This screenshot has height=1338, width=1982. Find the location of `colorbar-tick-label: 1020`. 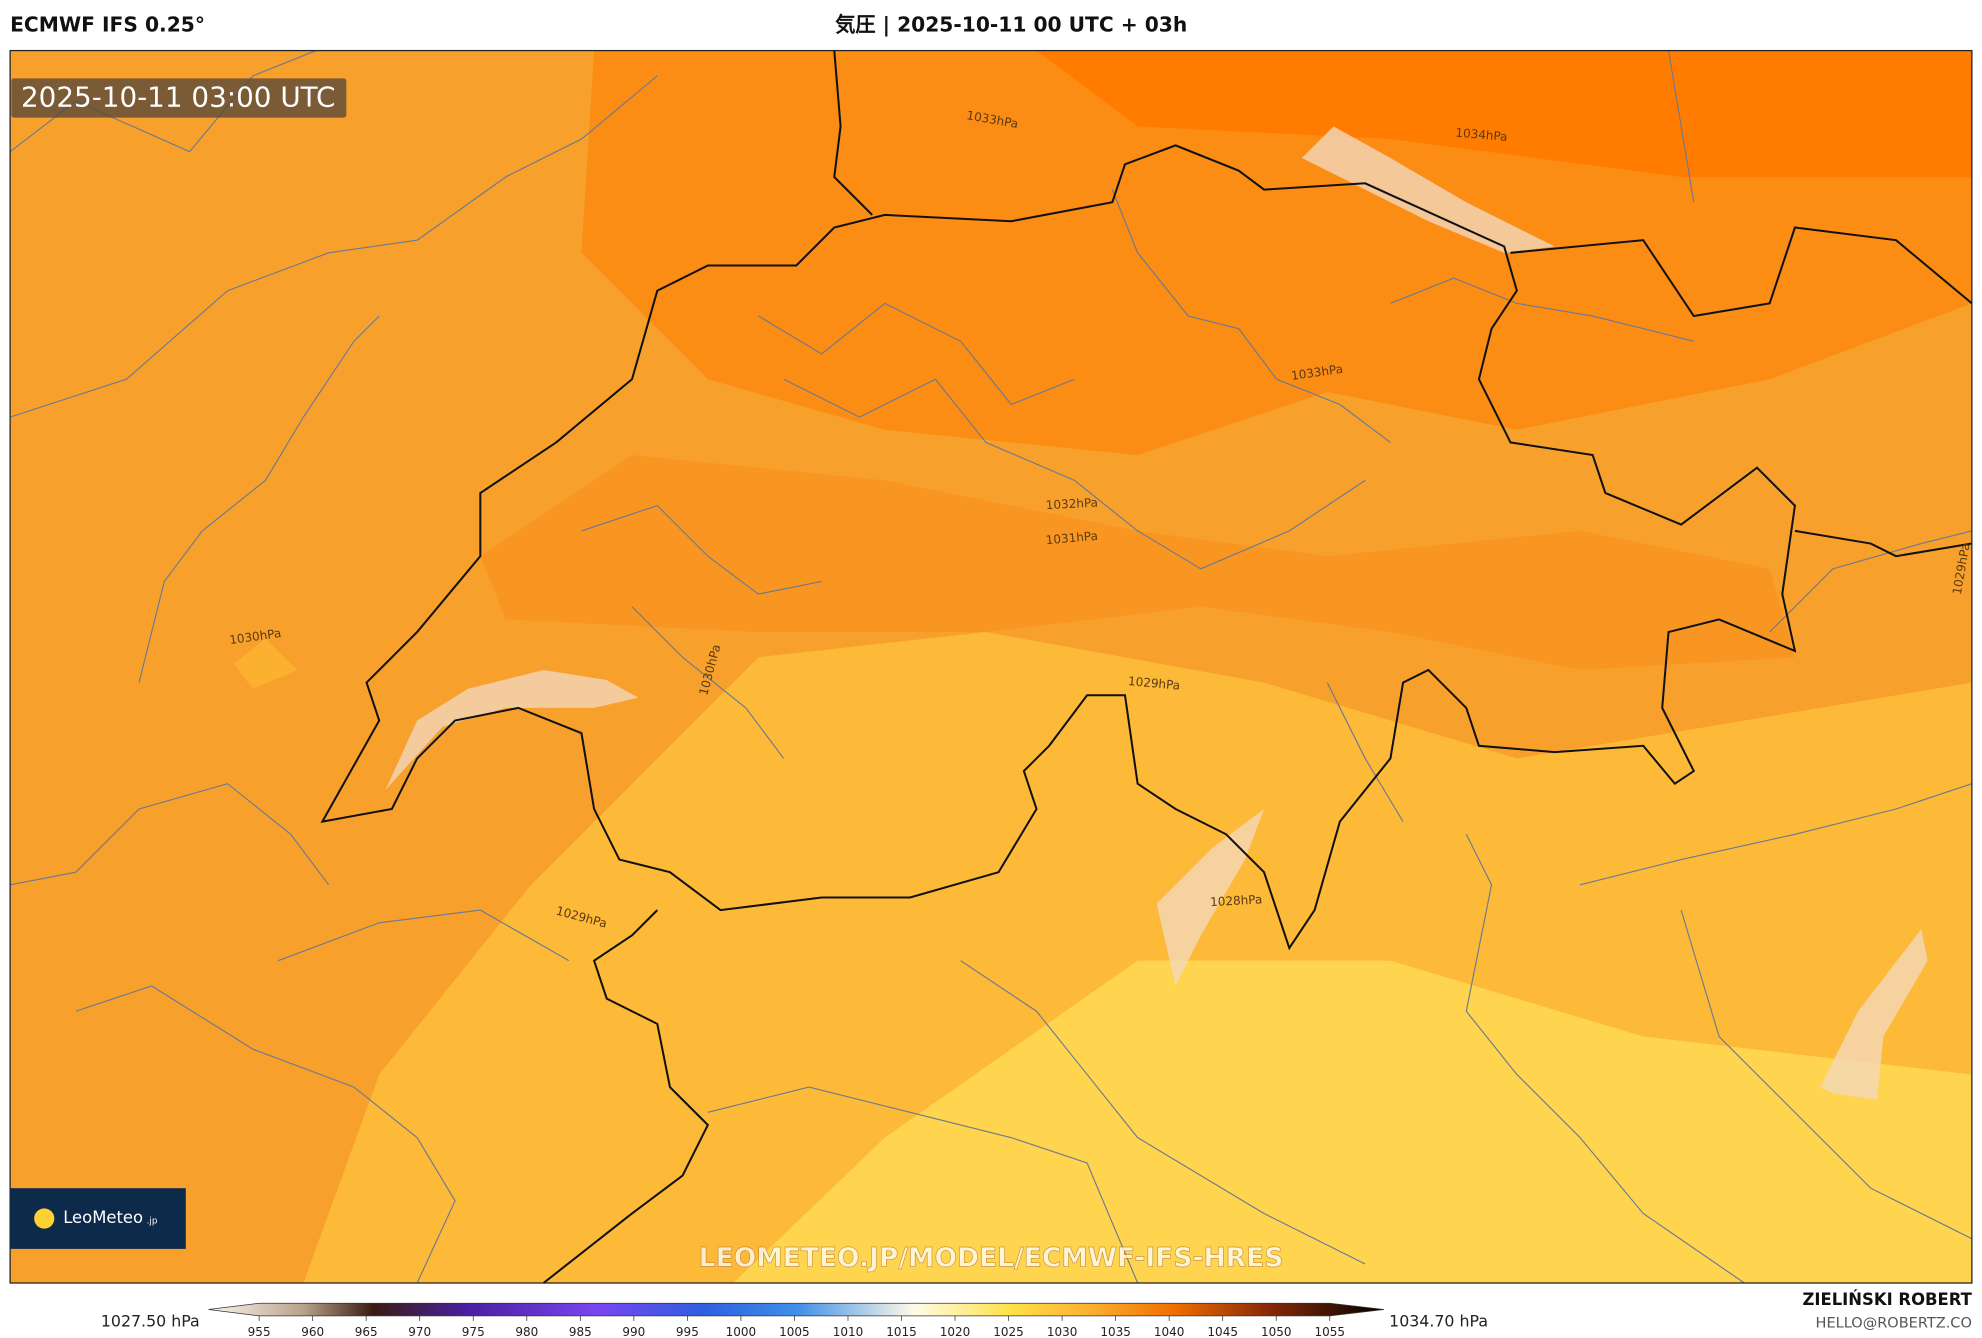

colorbar-tick-label: 1020 is located at coordinates (955, 1331).